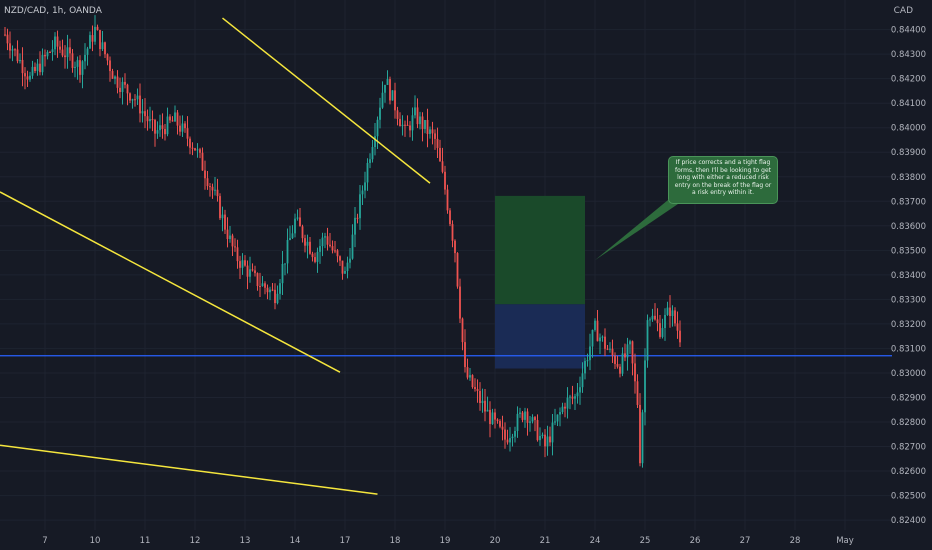  What do you see at coordinates (845, 541) in the screenshot?
I see `time-axis-label: May` at bounding box center [845, 541].